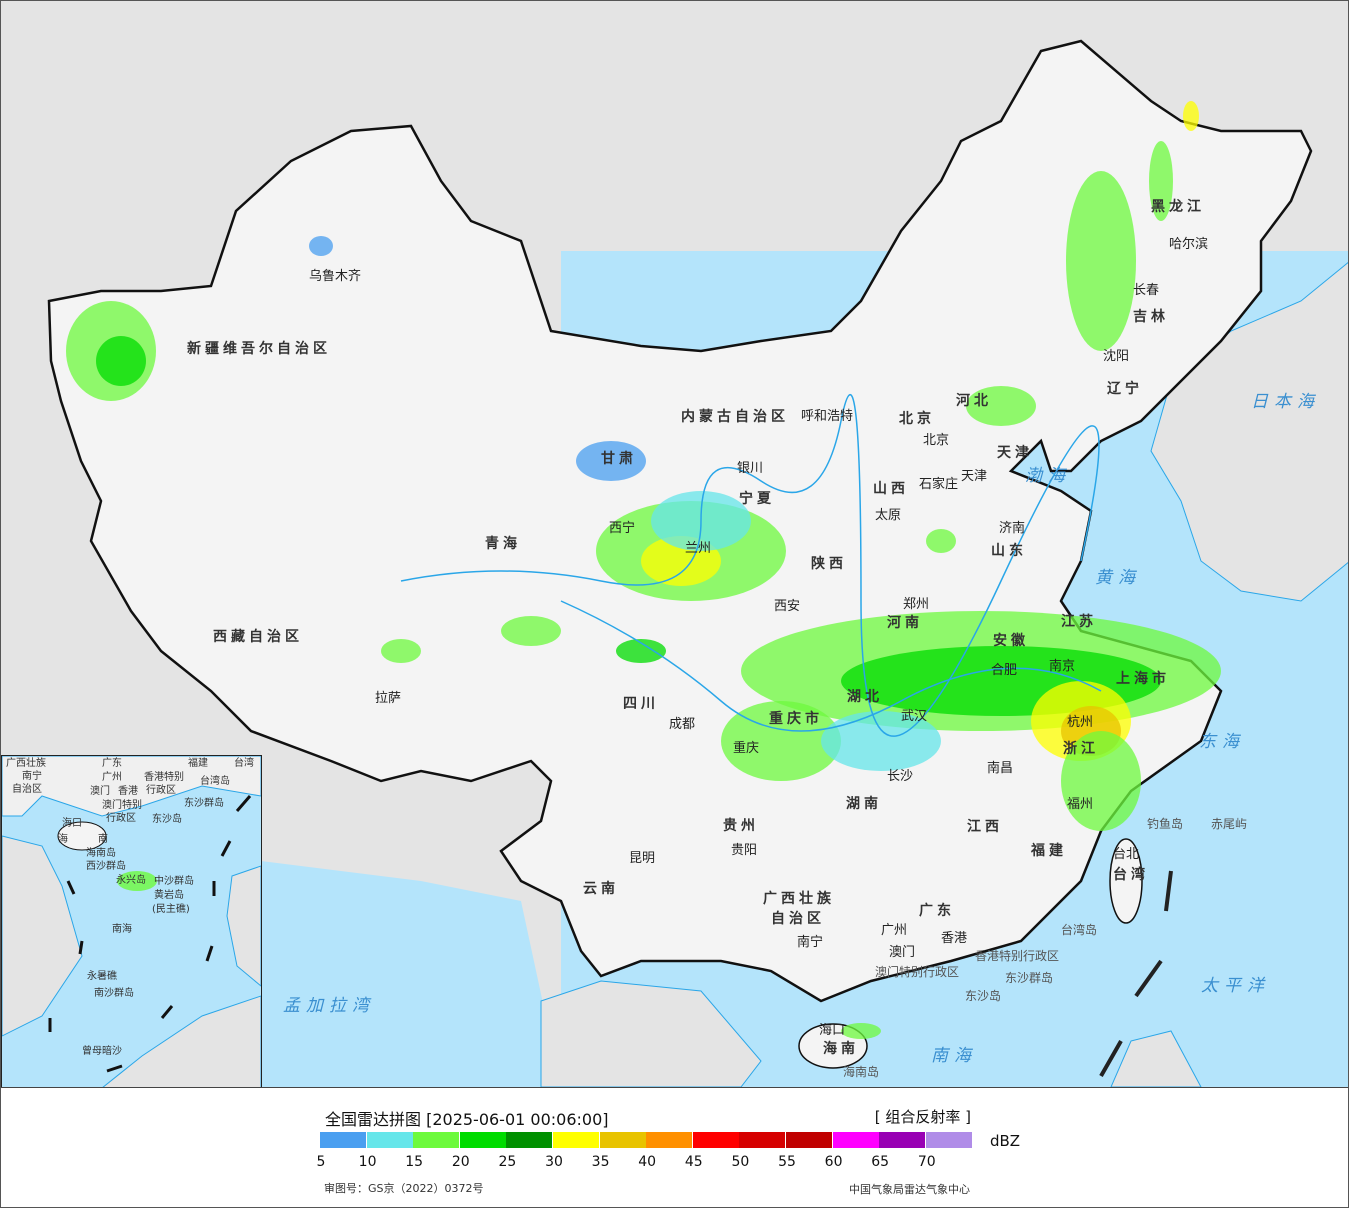 The width and height of the screenshot is (1349, 1208). I want to click on inset-dash-lines, so click(150, 934).